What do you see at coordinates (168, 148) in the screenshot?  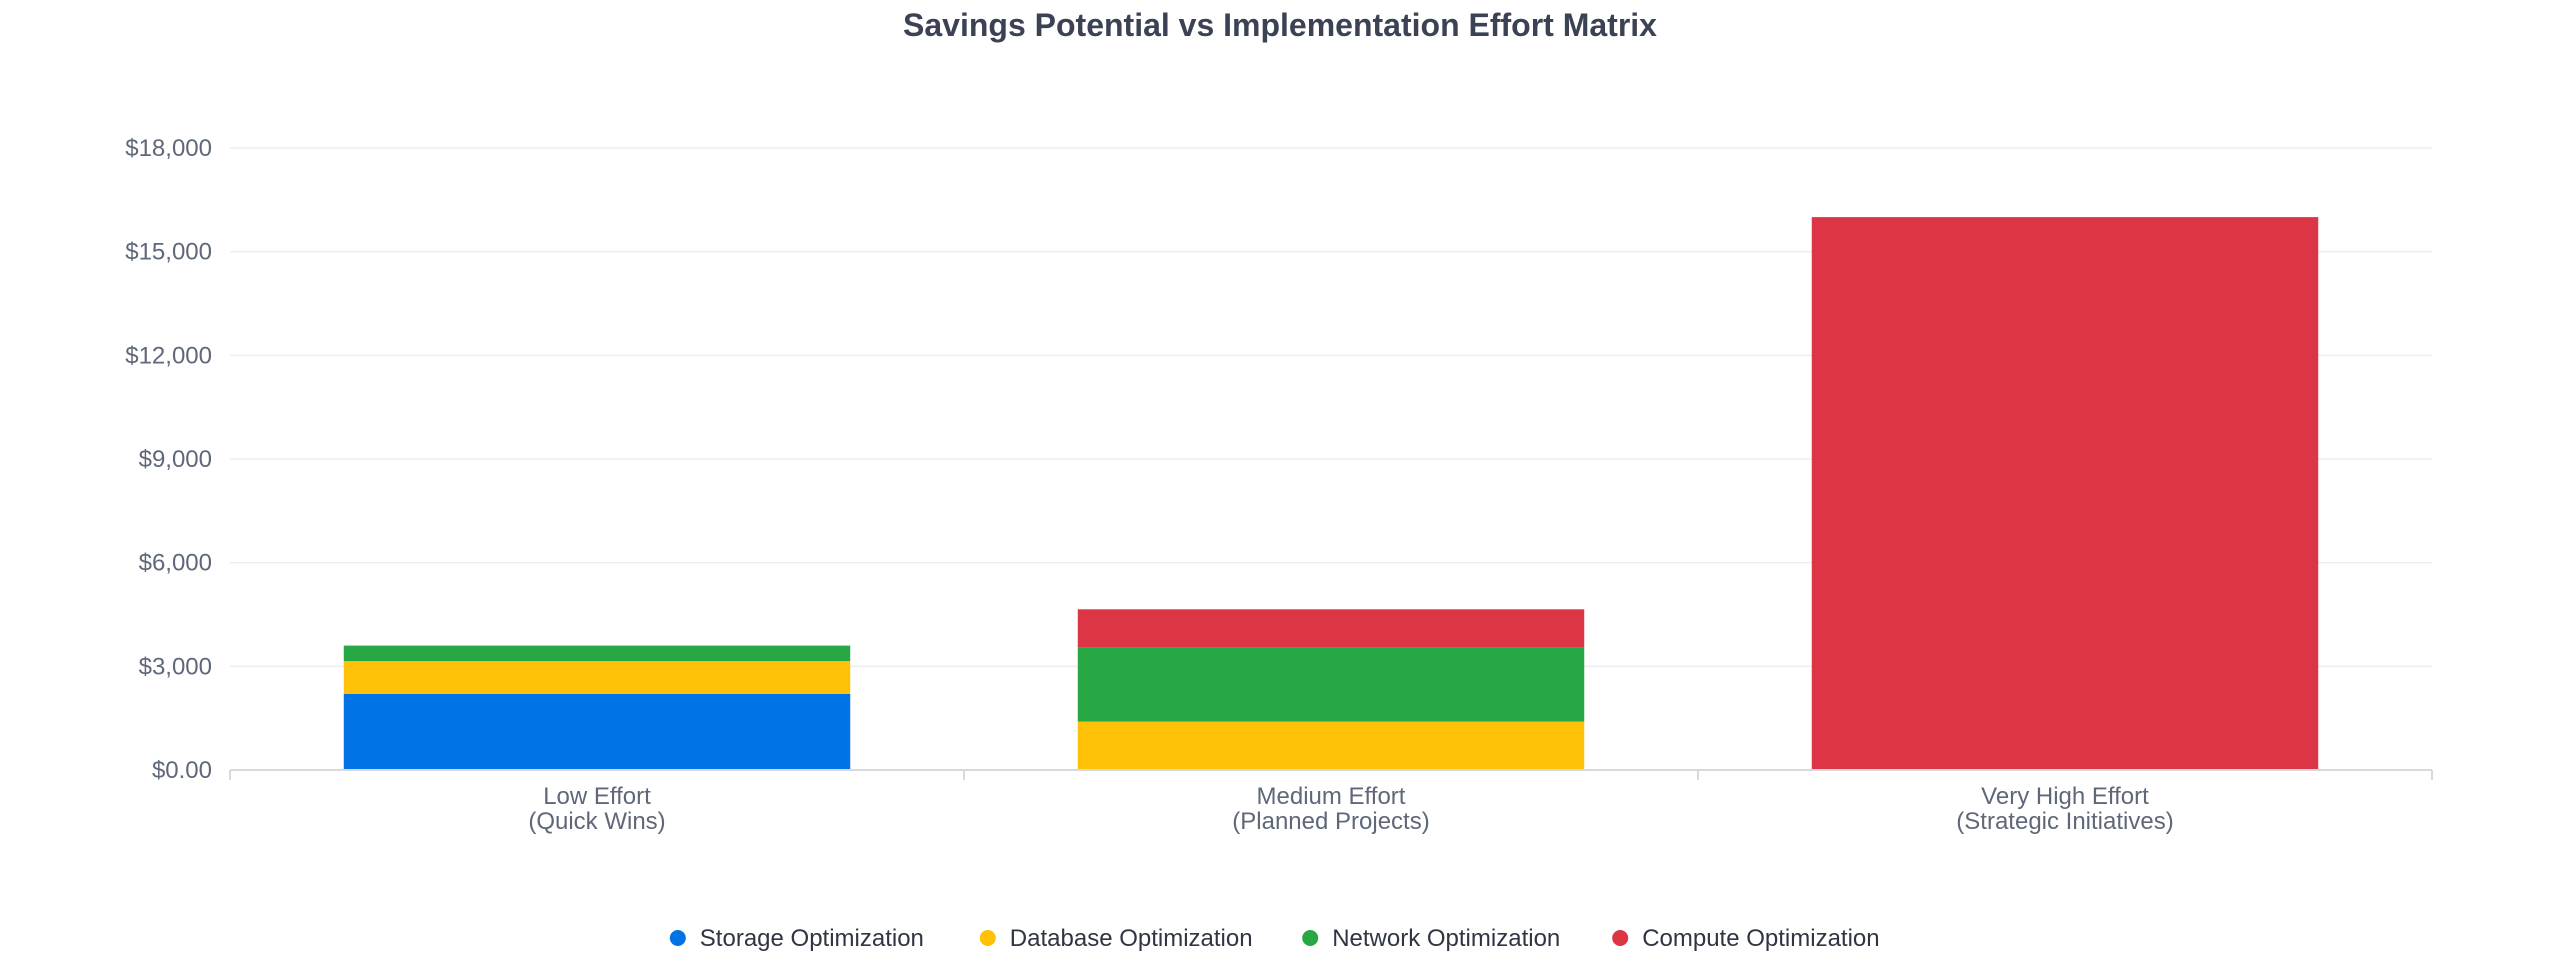 I see `y-tick-label: $18,000` at bounding box center [168, 148].